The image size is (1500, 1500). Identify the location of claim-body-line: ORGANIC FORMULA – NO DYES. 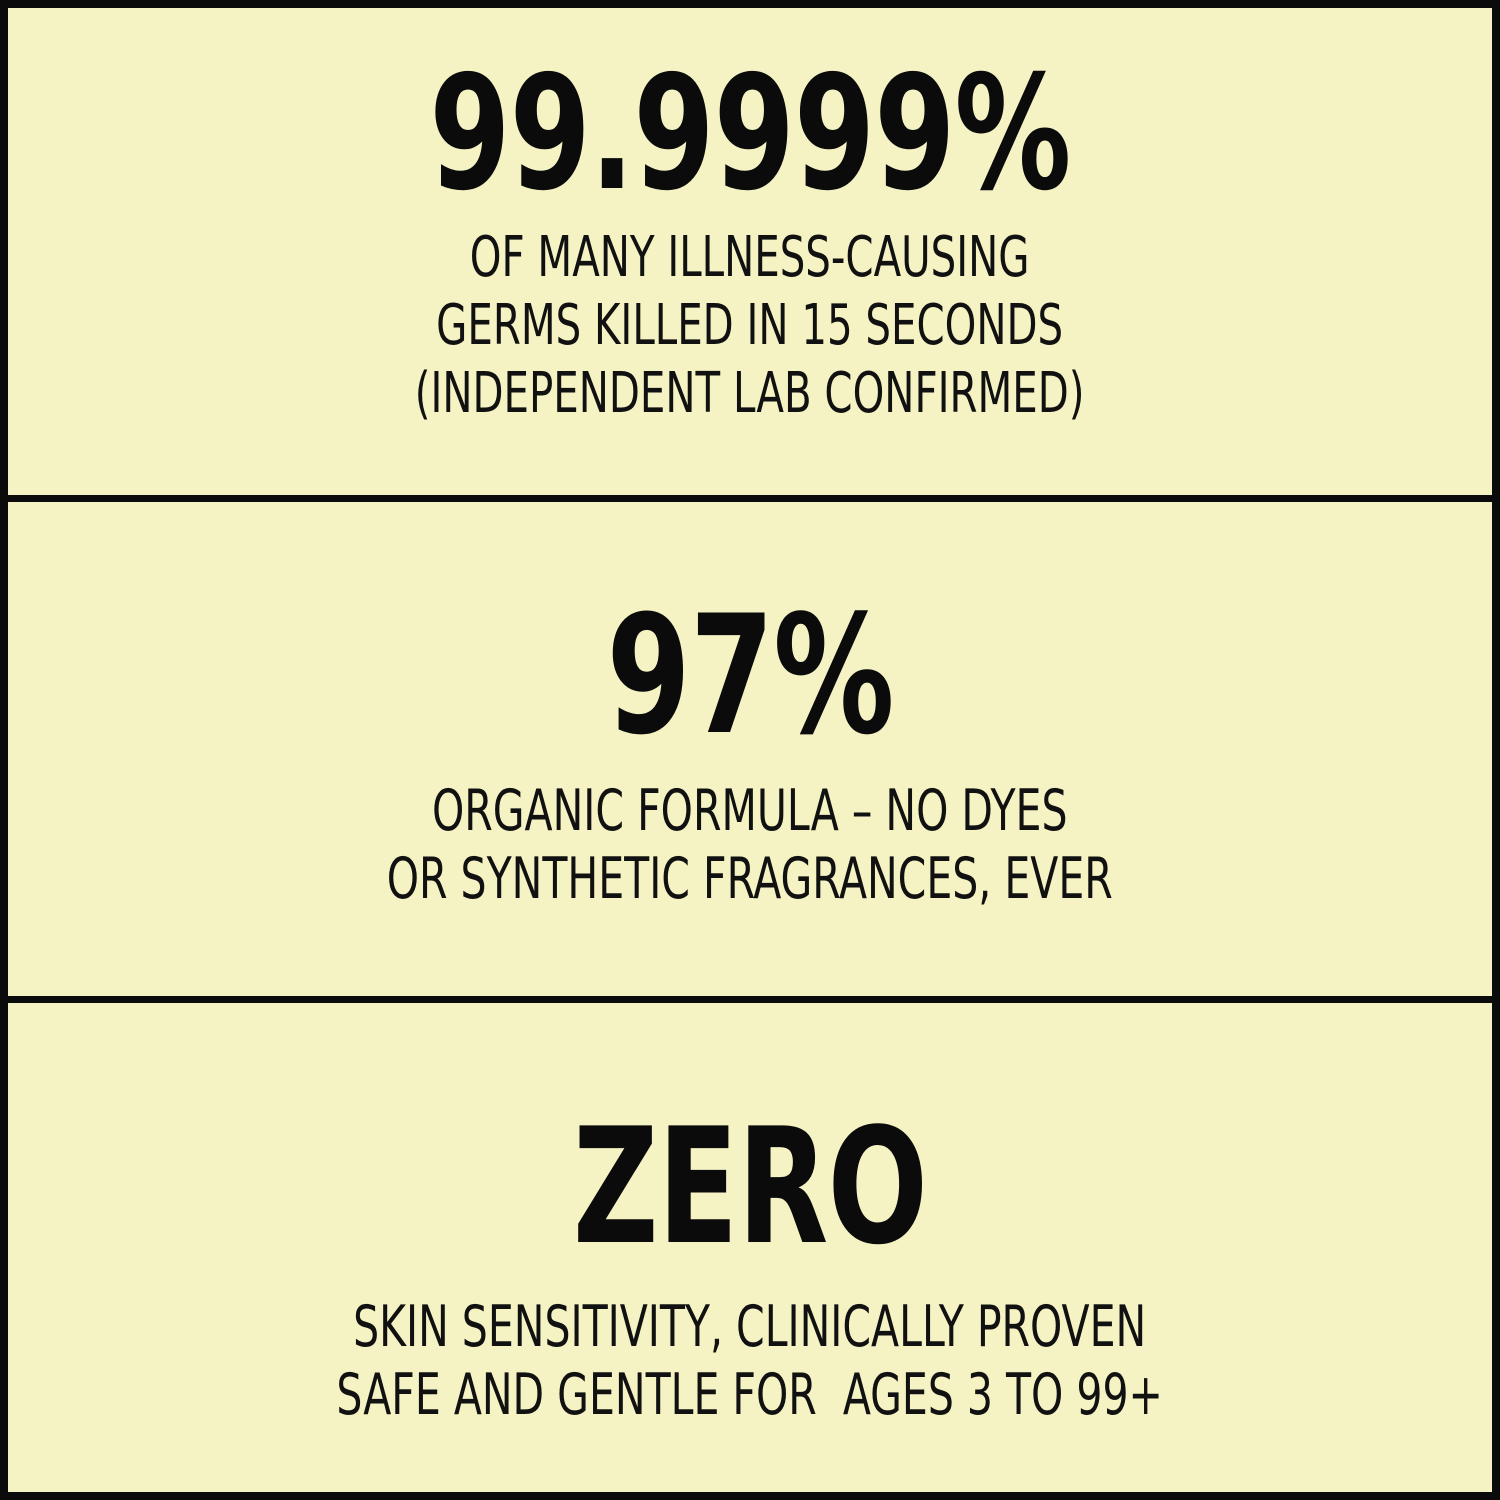
(750, 810).